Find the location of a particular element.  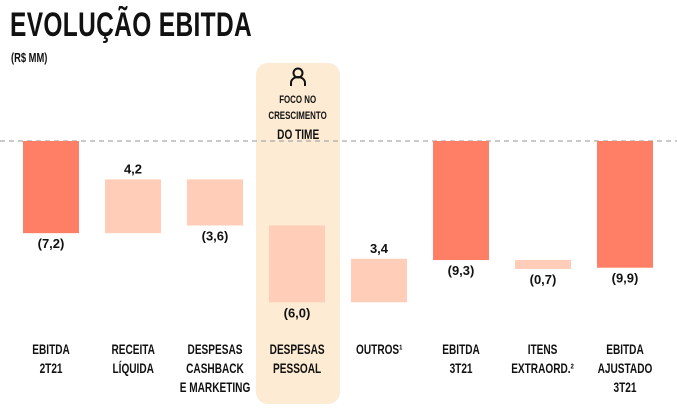

highlight-text: FOCO NO CRESCIMENTO DO TIME is located at coordinates (298, 117).